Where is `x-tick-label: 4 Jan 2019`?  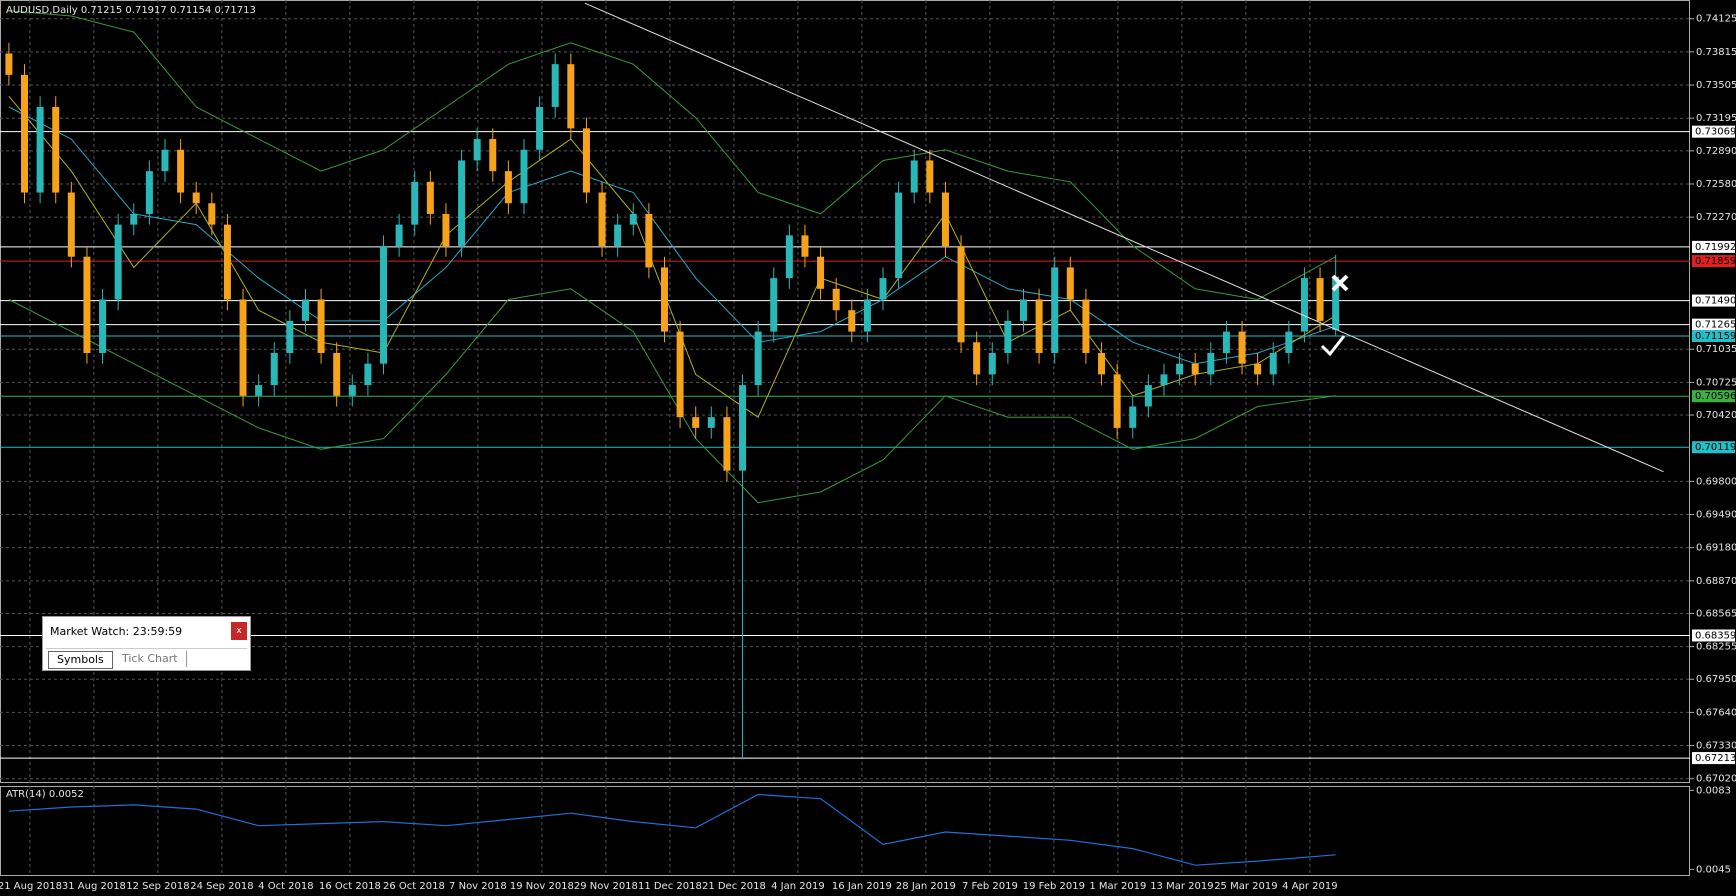
x-tick-label: 4 Jan 2019 is located at coordinates (798, 886).